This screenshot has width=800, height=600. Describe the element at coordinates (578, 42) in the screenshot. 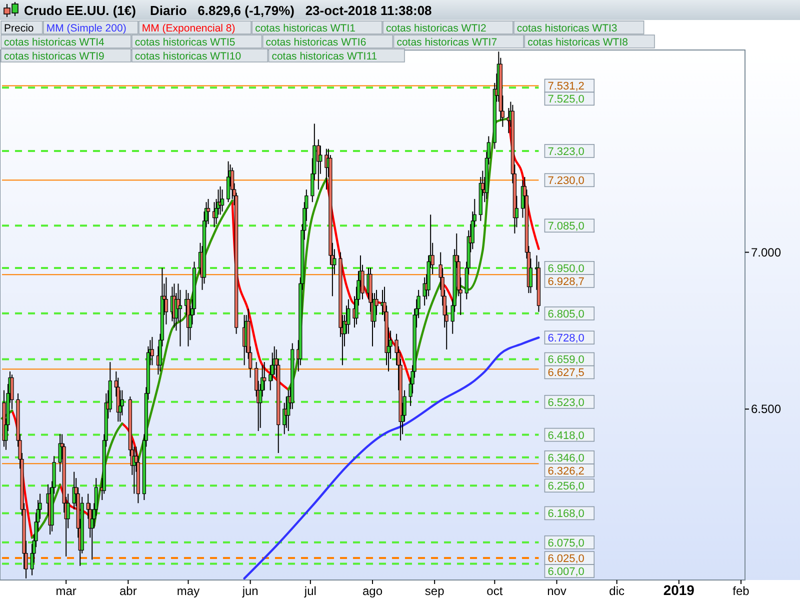

I see `text: cotas historicas WTI8` at that location.